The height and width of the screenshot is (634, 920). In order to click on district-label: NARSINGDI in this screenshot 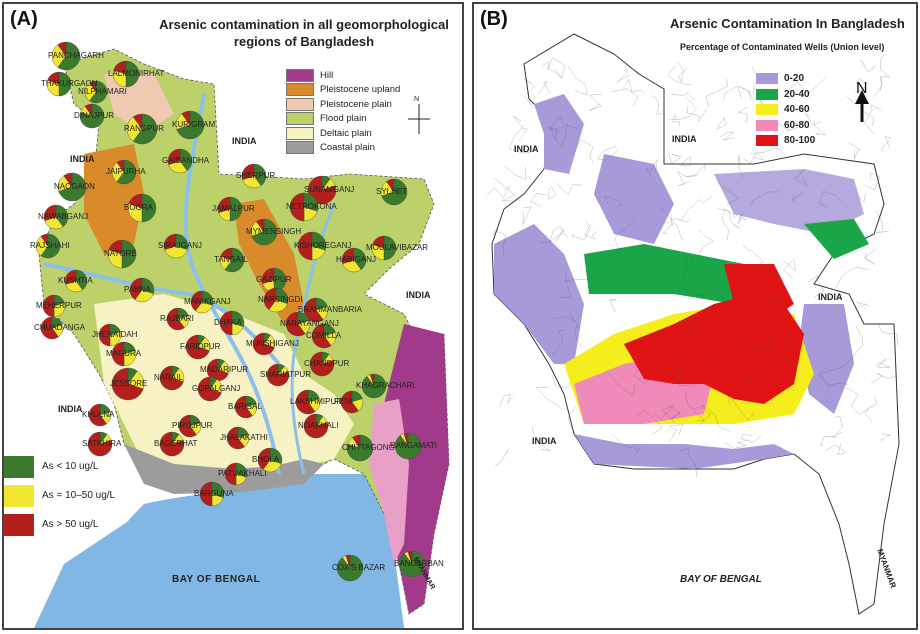, I will do `click(280, 299)`.